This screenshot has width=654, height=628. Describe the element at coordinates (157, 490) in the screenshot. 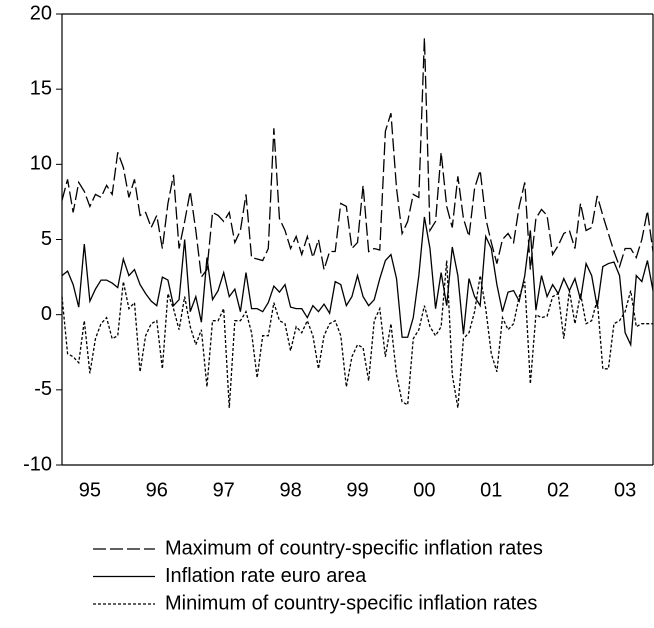

I see `x-tick-label: 96` at that location.